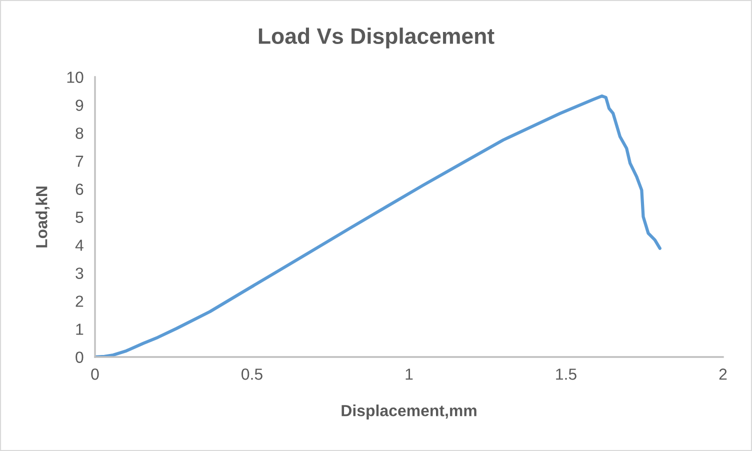 This screenshot has width=752, height=451. Describe the element at coordinates (80, 105) in the screenshot. I see `y-tick-label: 9` at that location.